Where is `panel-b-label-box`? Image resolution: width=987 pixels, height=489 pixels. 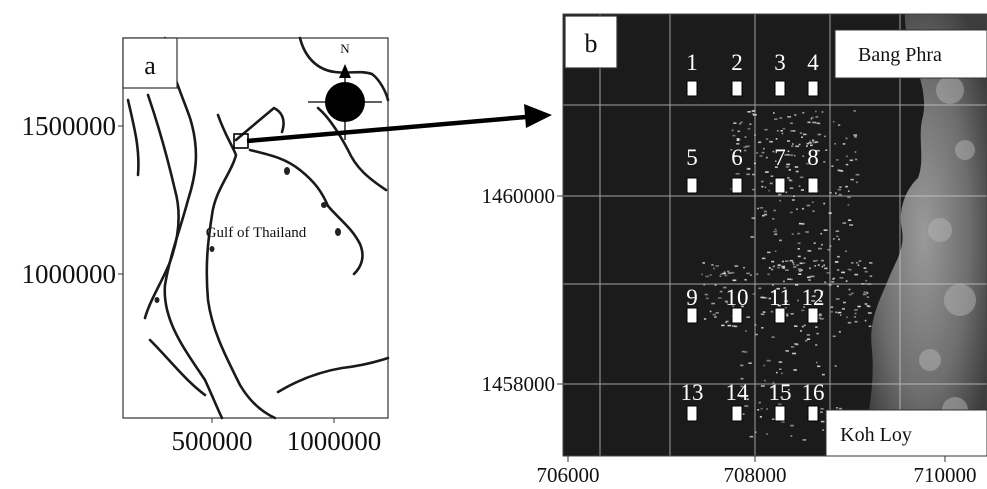 panel-b-label-box is located at coordinates (591, 42).